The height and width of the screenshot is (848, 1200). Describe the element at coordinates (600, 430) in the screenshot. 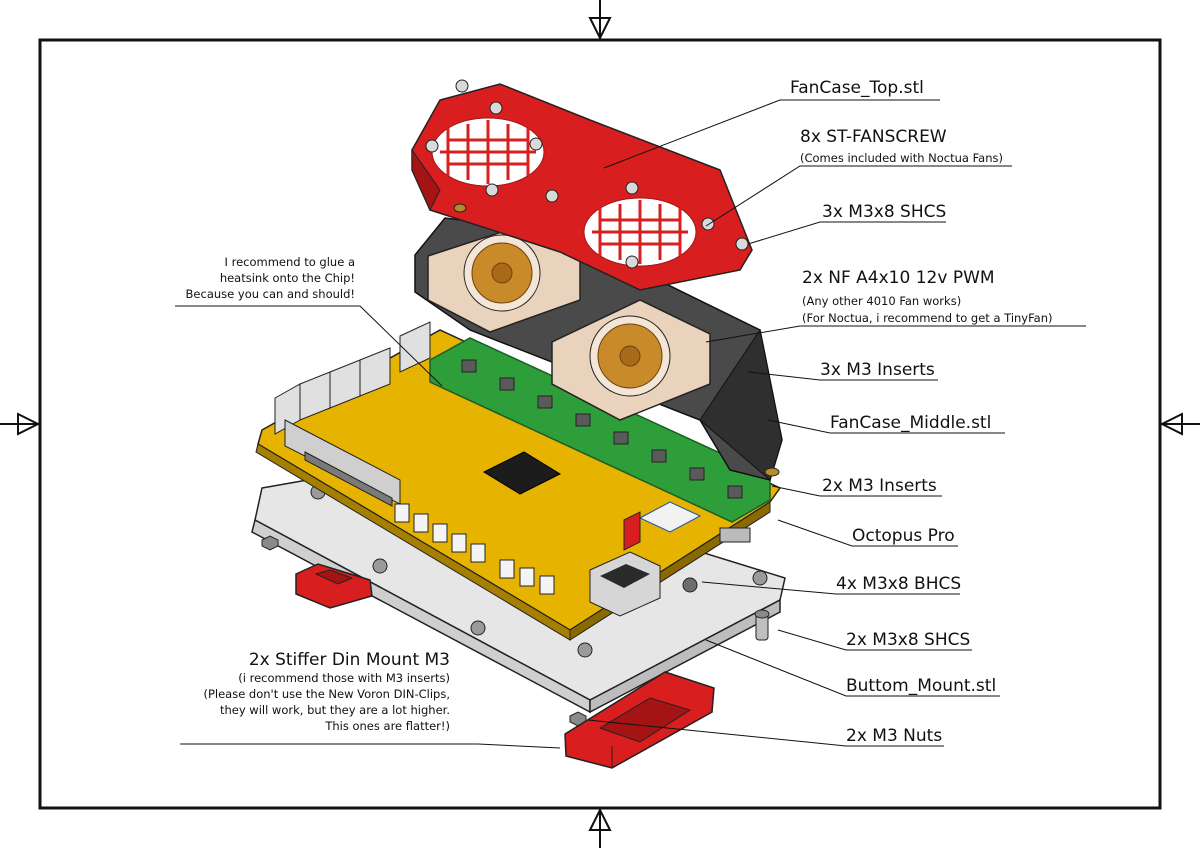

I see `stepper-driver-row` at that location.